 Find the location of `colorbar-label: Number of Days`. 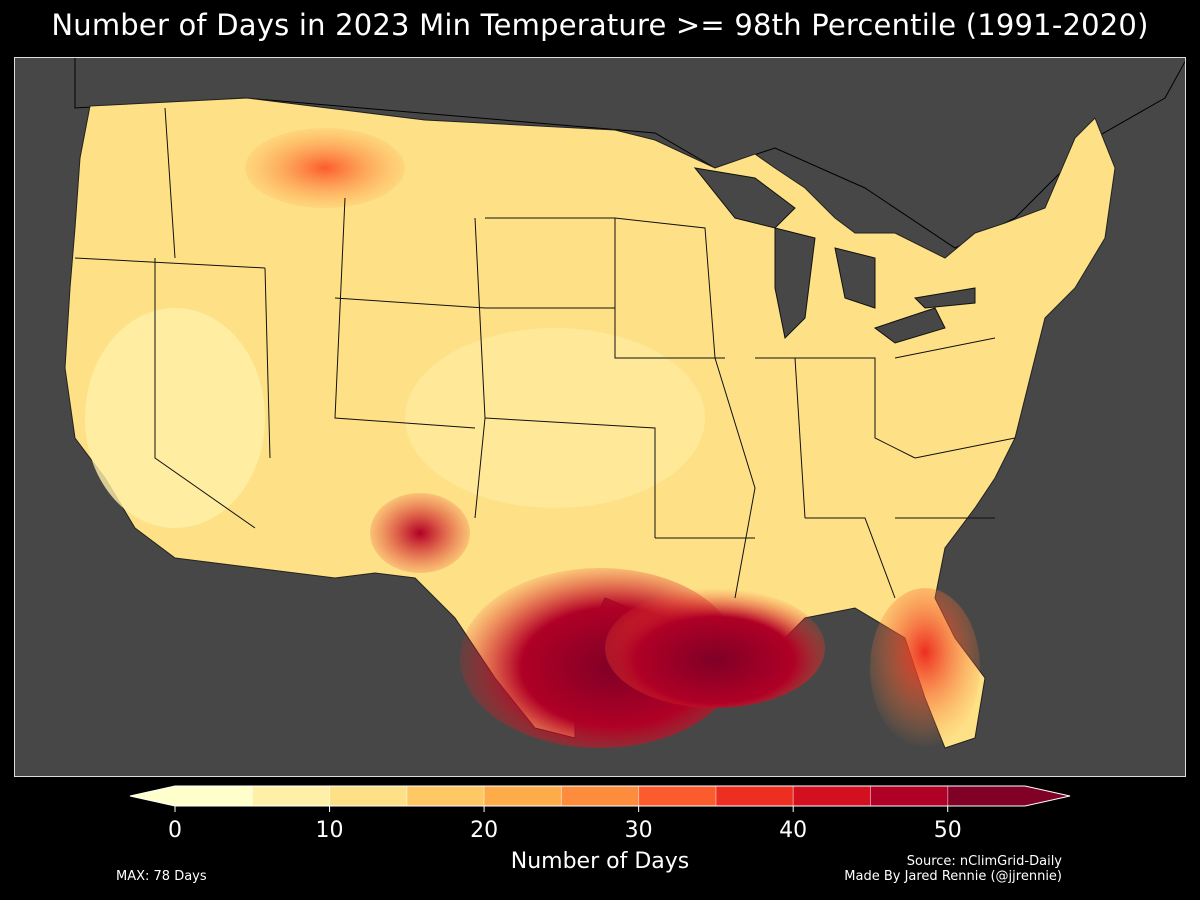

colorbar-label: Number of Days is located at coordinates (600, 861).